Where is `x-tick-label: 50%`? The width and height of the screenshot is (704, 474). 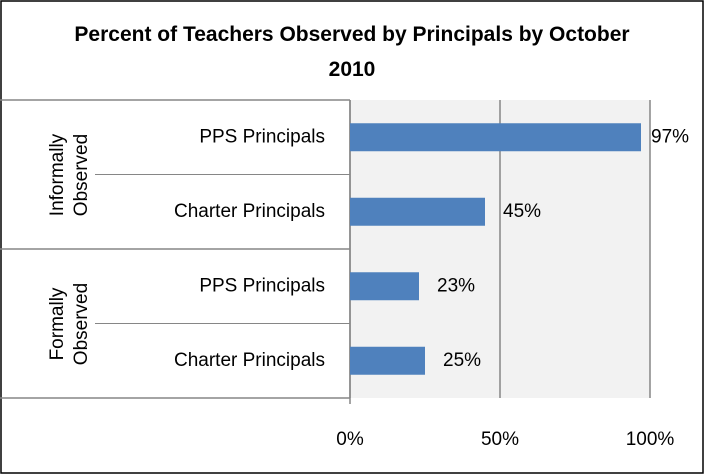
x-tick-label: 50% is located at coordinates (500, 439).